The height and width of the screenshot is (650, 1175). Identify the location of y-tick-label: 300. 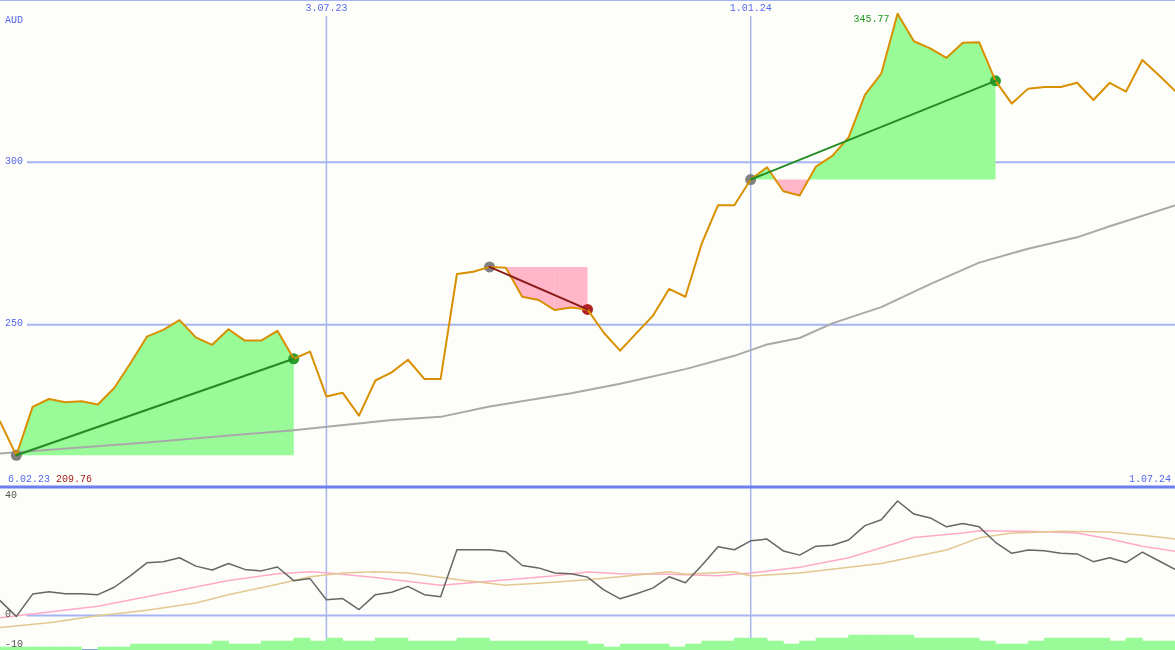
(14, 161).